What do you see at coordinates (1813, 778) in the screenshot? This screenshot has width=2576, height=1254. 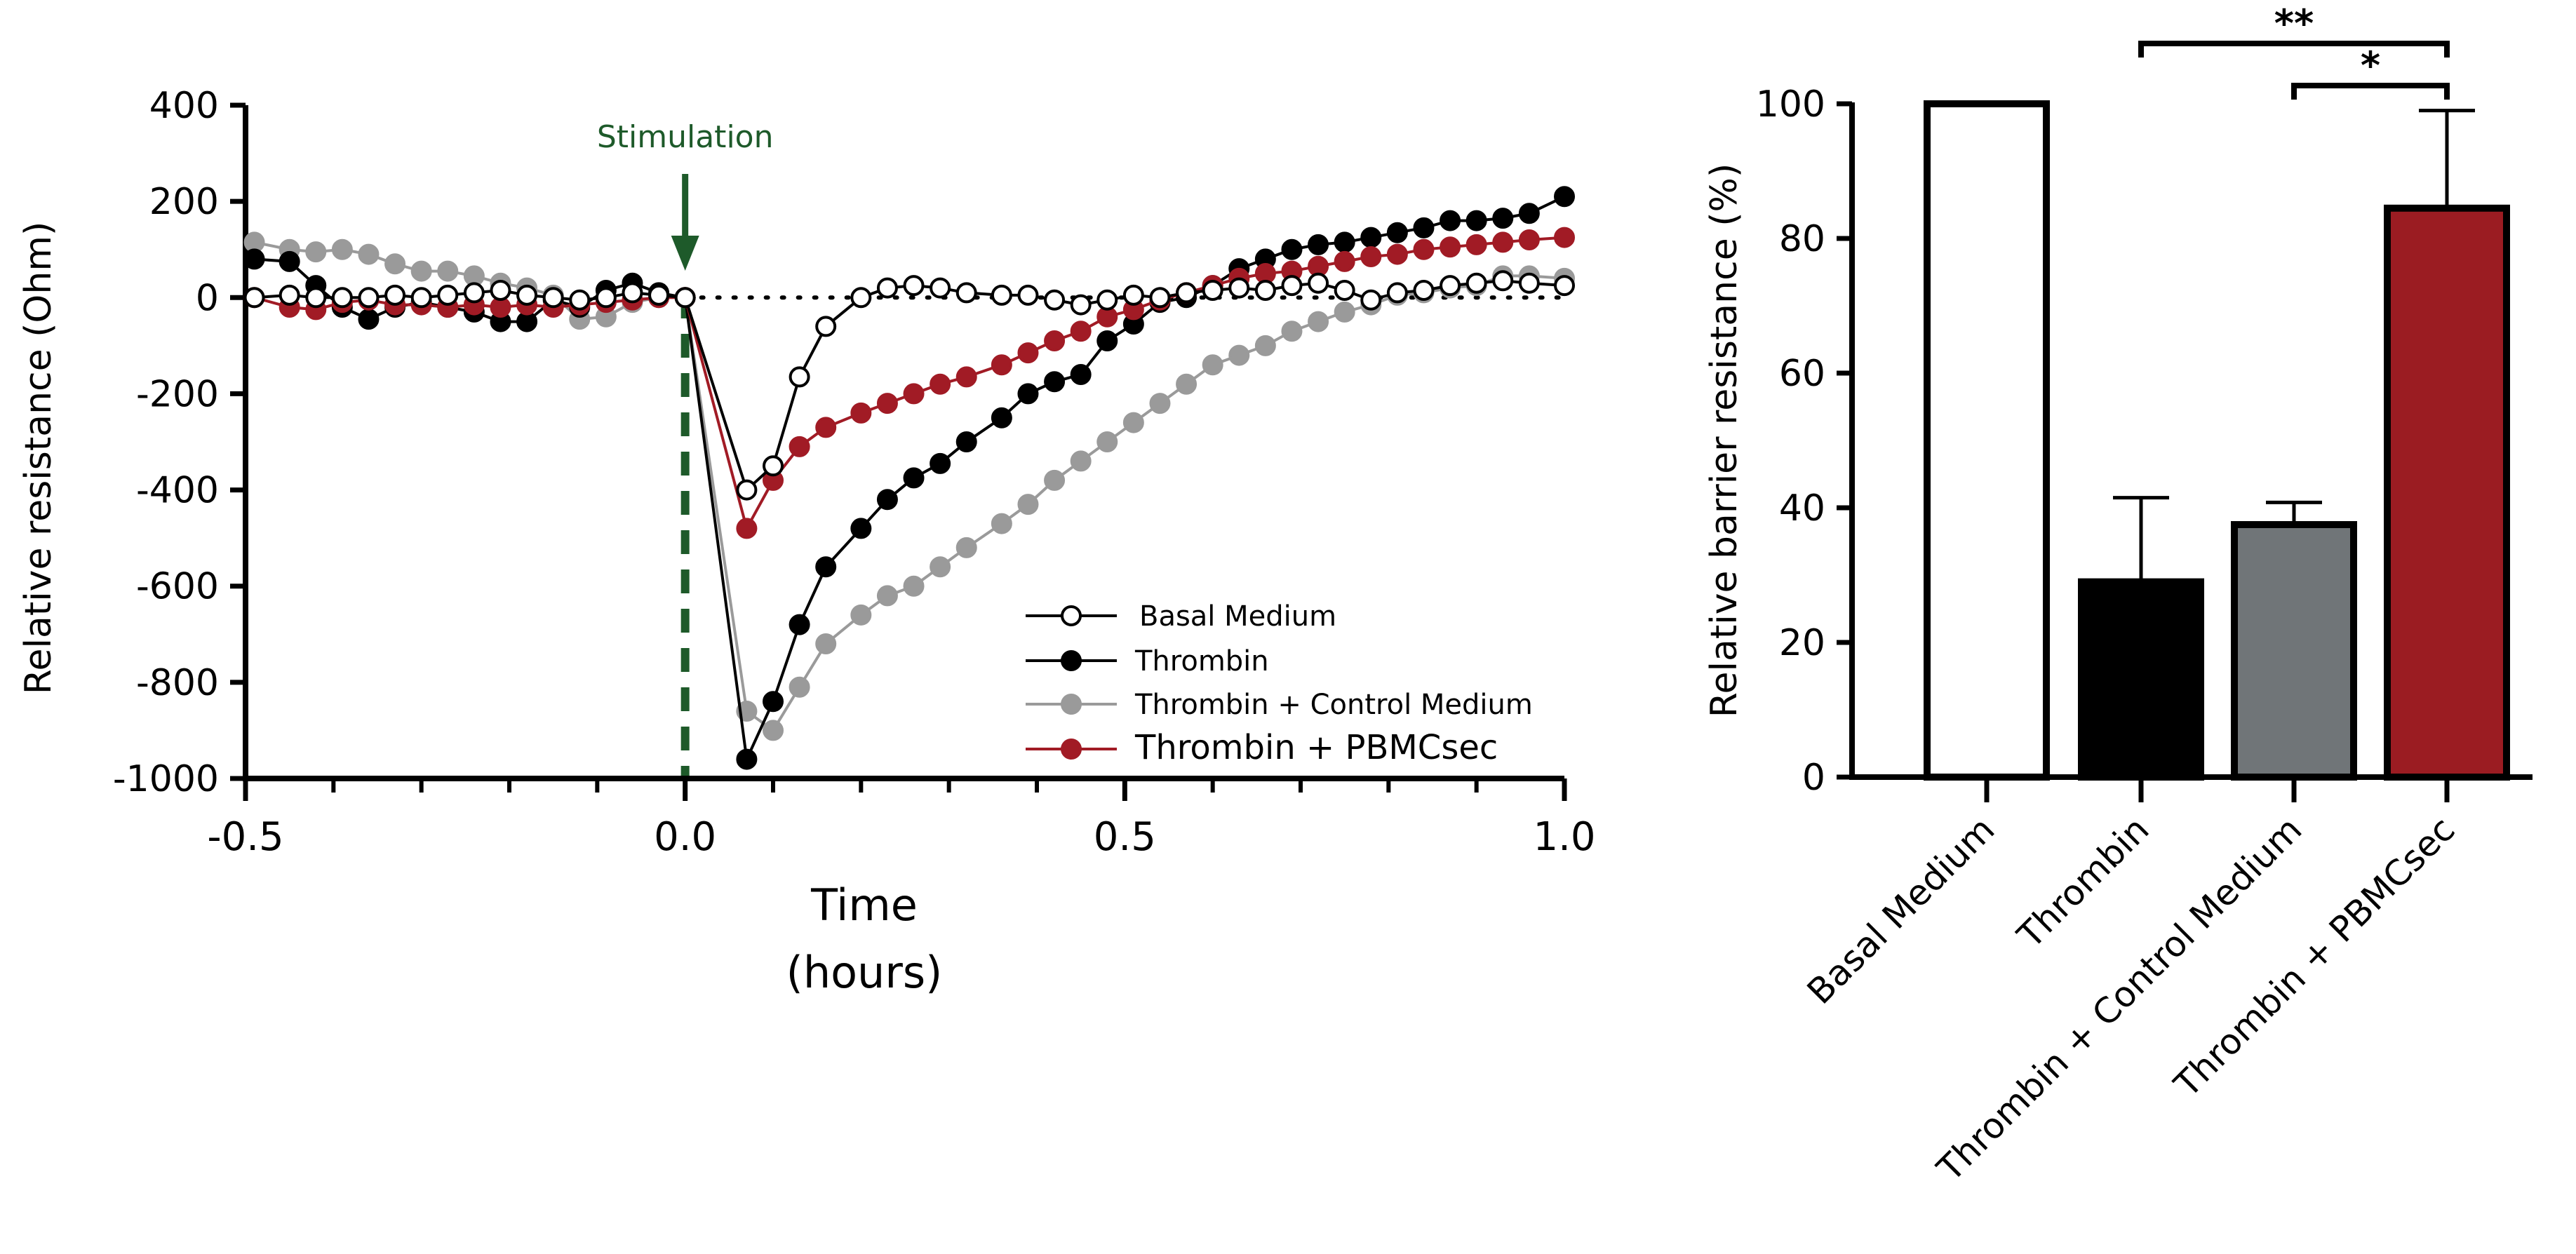 I see `bar-y-tick-label: 0` at bounding box center [1813, 778].